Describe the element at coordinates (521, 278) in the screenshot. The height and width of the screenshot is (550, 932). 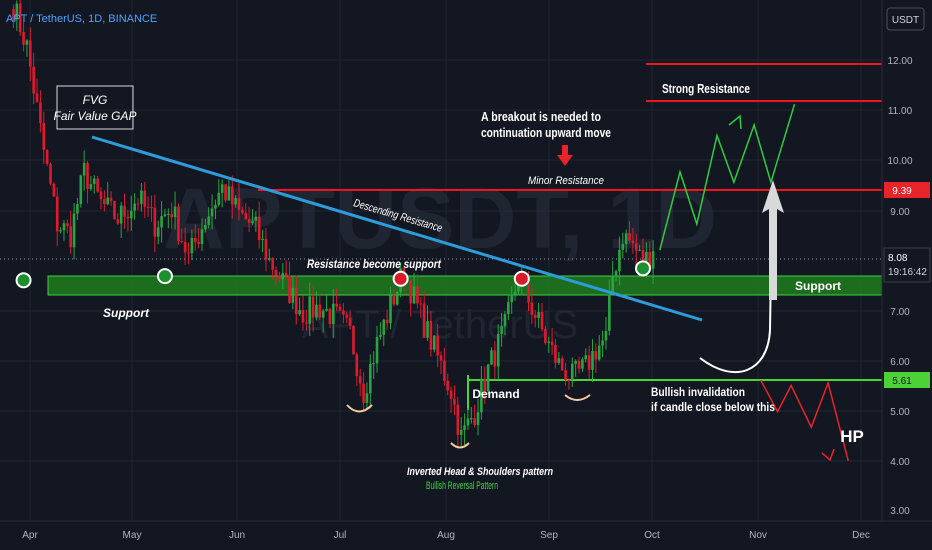
I see `resistance-touch-marker` at that location.